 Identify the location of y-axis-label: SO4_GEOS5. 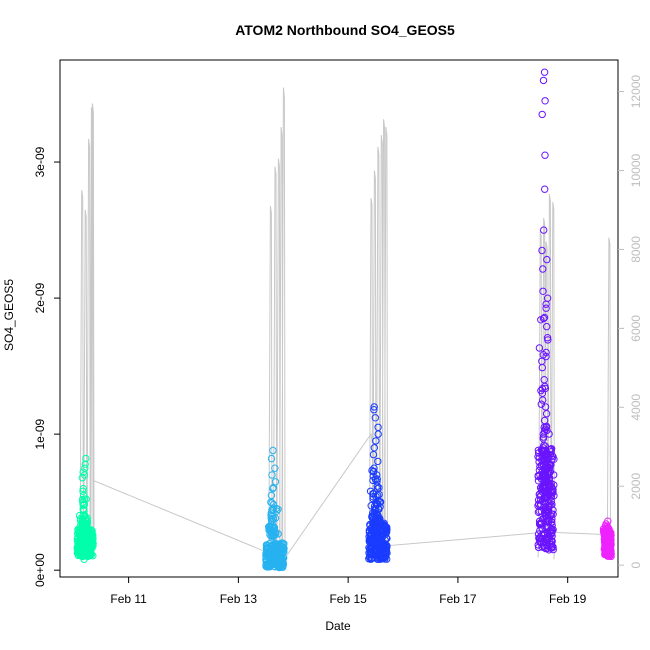
(9, 315).